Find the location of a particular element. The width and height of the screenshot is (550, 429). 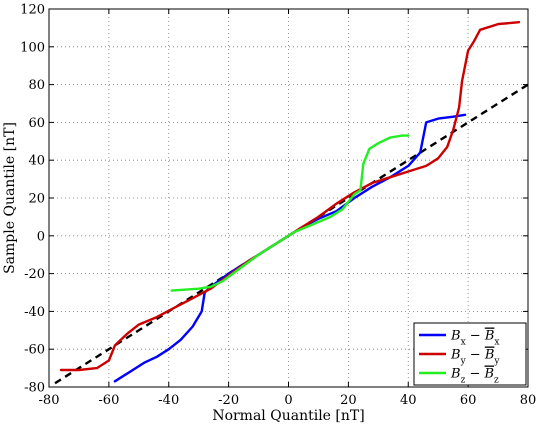

y-tick-label: -20 is located at coordinates (34, 274).